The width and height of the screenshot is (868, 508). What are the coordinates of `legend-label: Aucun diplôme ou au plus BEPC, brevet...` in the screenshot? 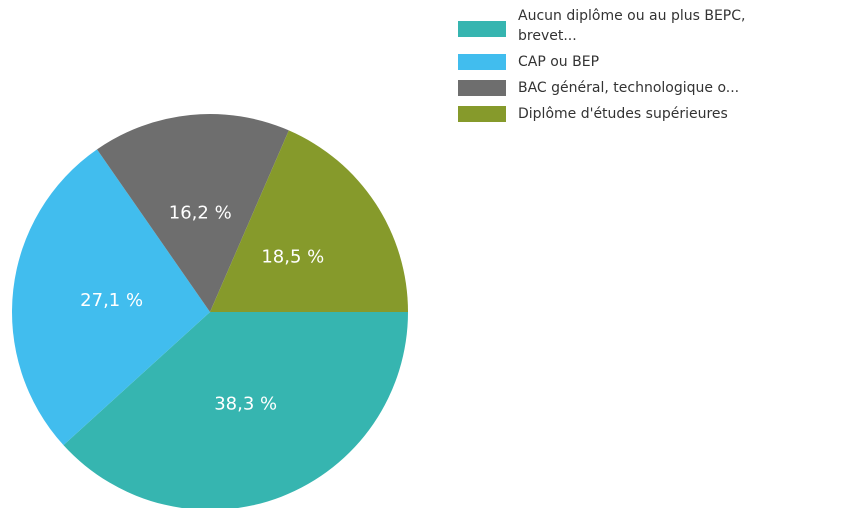 It's located at (632, 26).